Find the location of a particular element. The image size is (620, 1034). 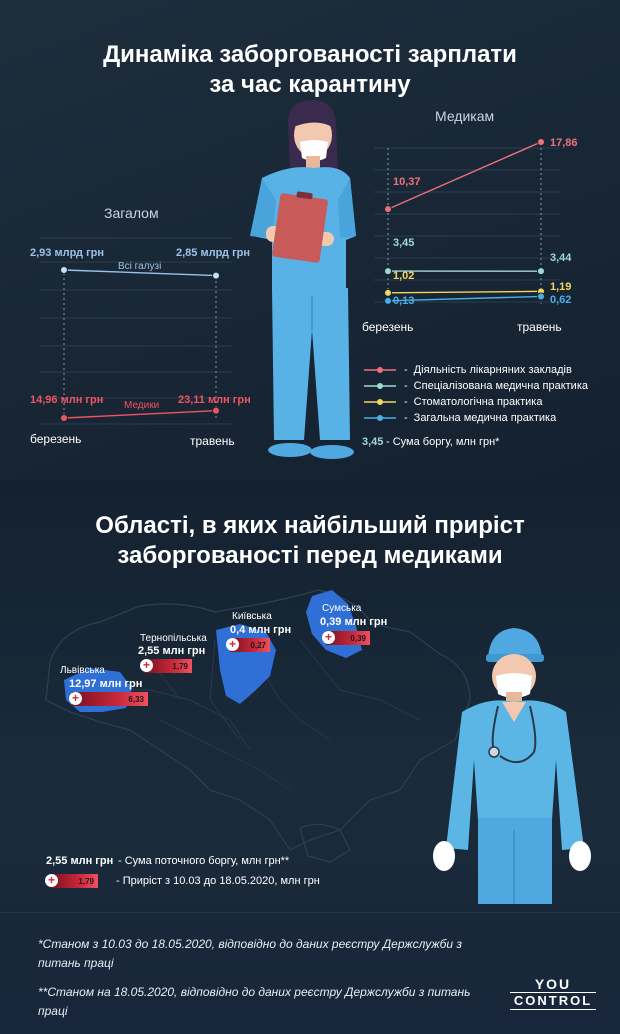

youcontrol-logo: YOU CONTROL is located at coordinates (553, 993).